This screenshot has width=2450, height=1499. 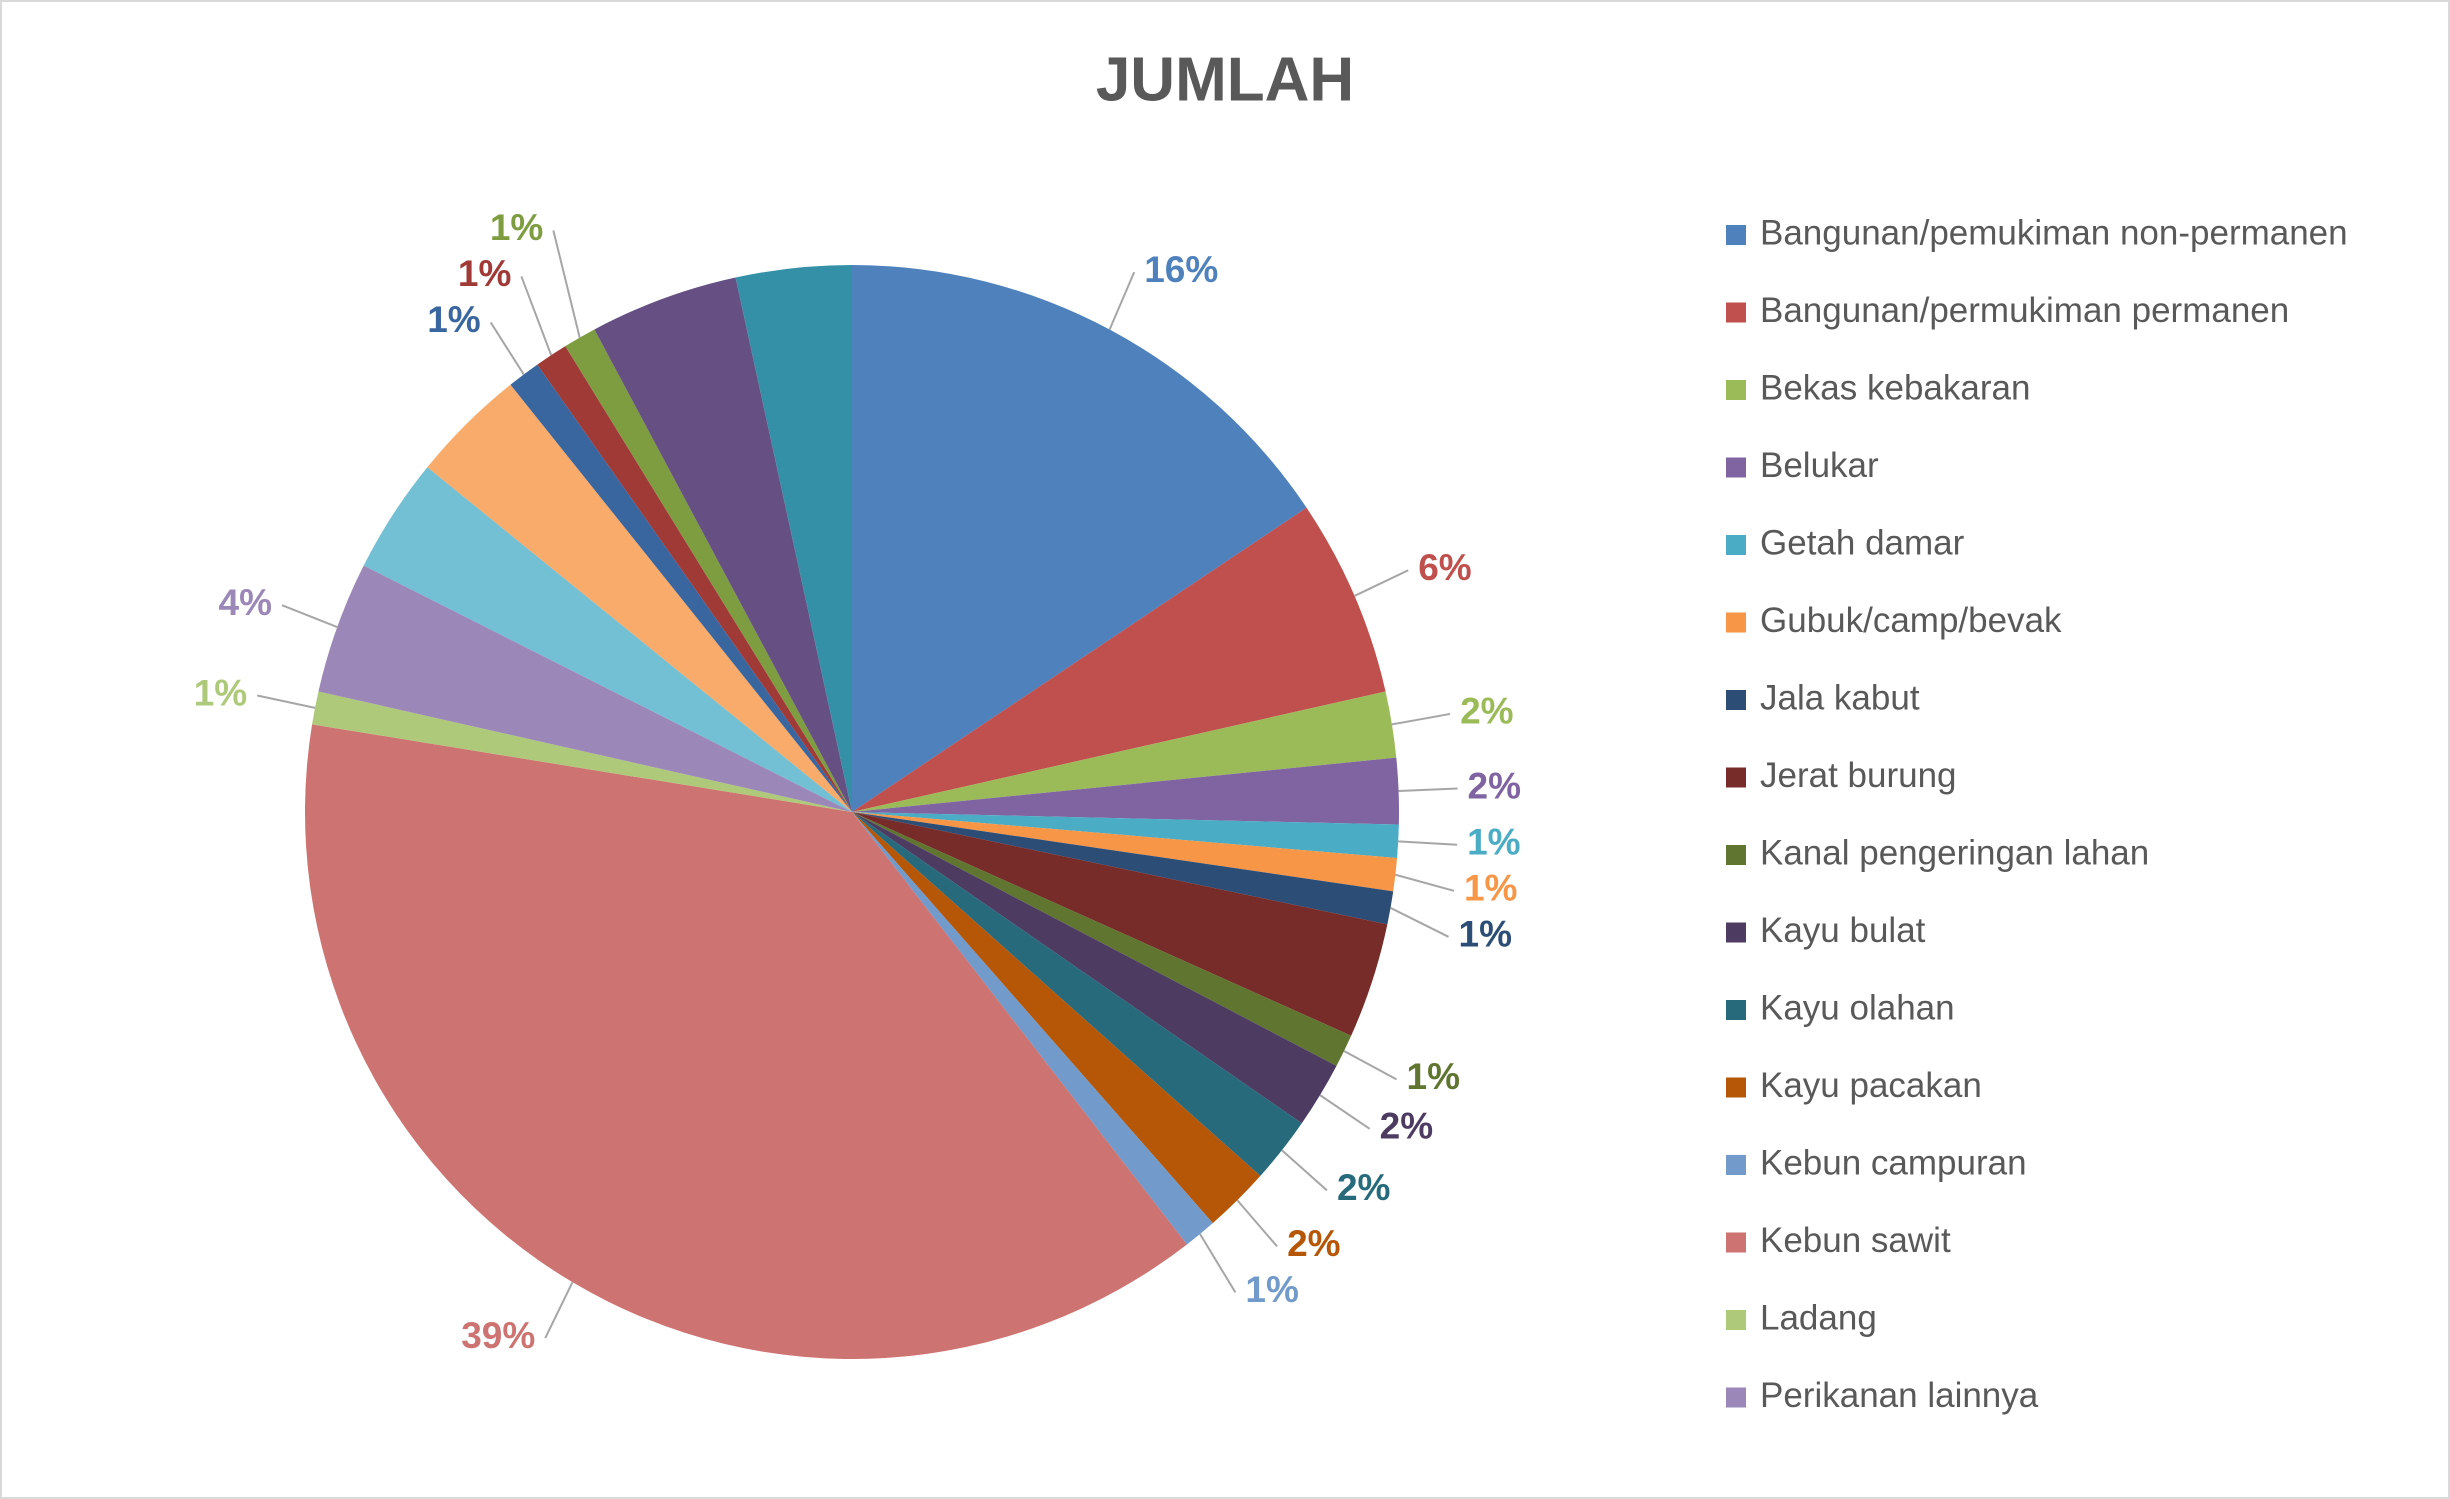 I want to click on legend-label: Kayu olahan, so click(x=1857, y=1007).